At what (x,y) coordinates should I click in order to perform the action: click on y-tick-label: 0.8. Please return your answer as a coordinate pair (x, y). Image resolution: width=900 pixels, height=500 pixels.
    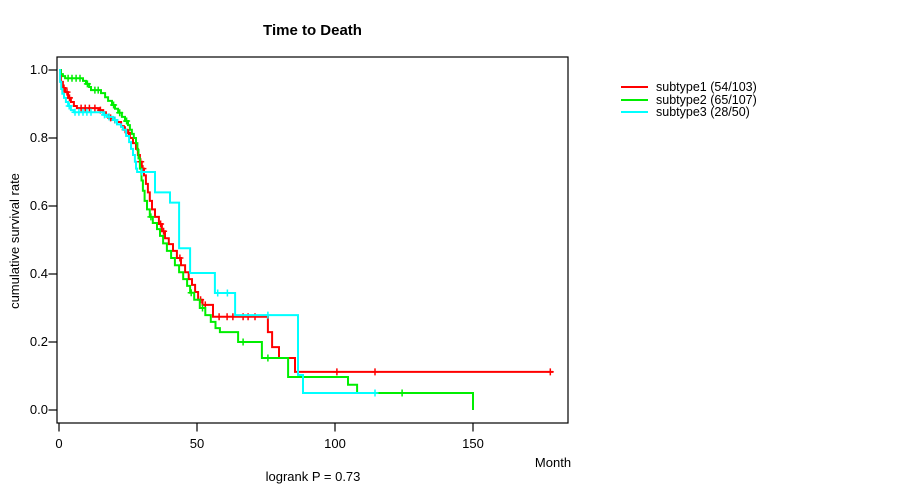
    Looking at the image, I should click on (38, 137).